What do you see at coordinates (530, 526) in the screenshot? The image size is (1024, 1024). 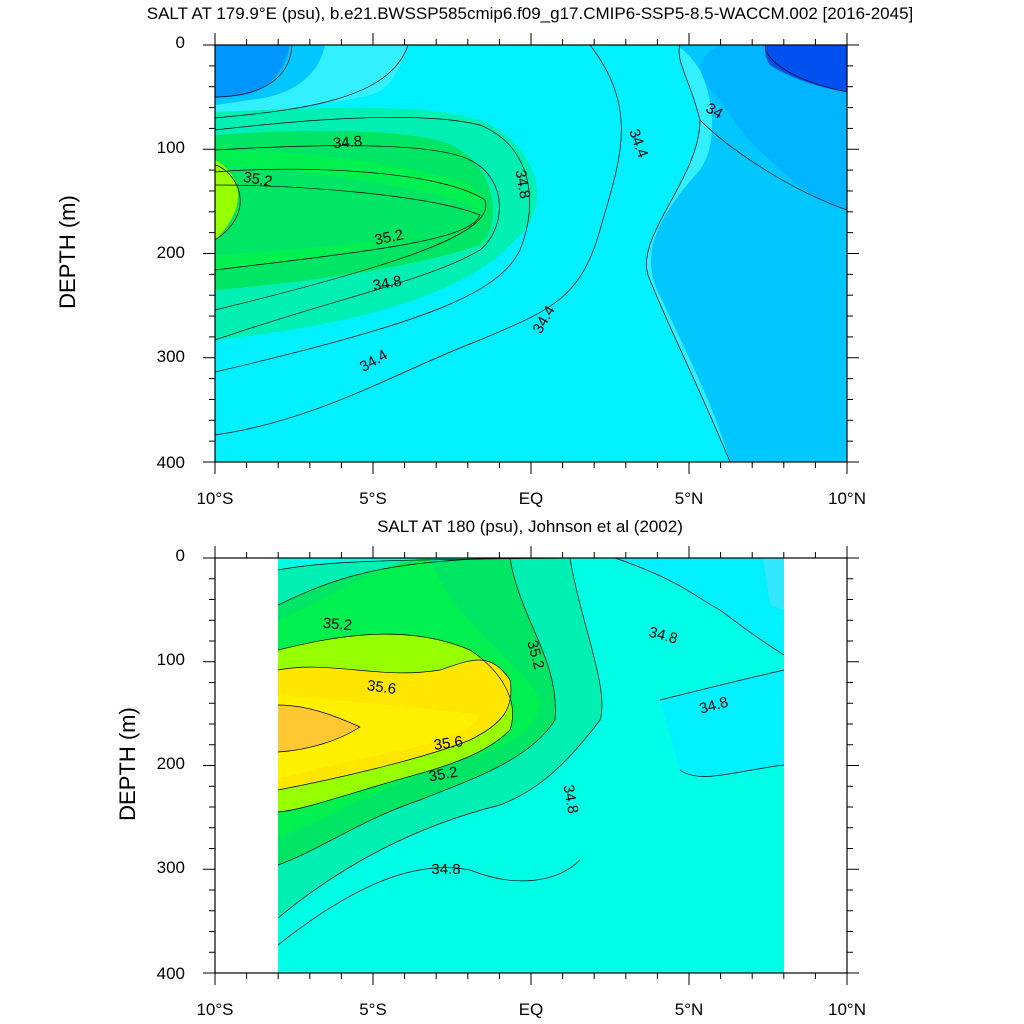 I see `chart-title: SALT AT 180 (psu), Johnson et al (2002)` at bounding box center [530, 526].